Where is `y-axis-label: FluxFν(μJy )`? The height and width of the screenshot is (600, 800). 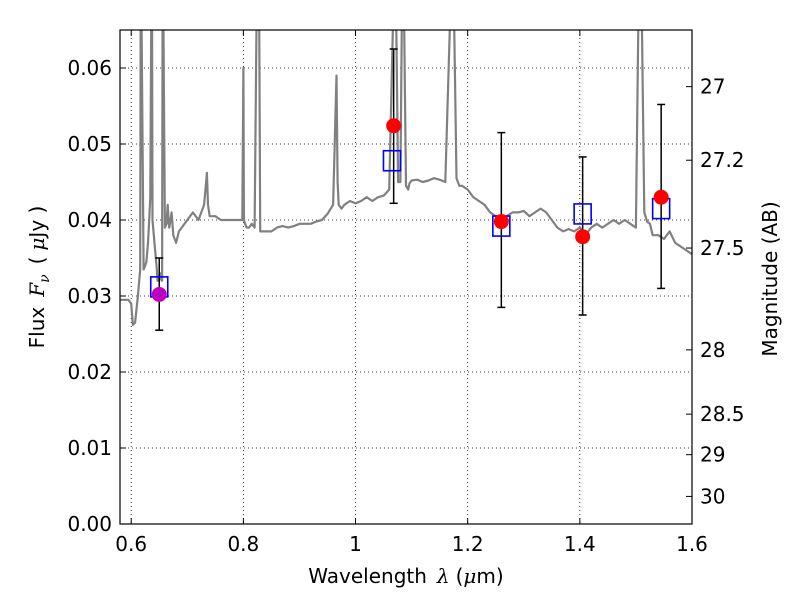
y-axis-label: FluxFν(μJy ) is located at coordinates (39, 277).